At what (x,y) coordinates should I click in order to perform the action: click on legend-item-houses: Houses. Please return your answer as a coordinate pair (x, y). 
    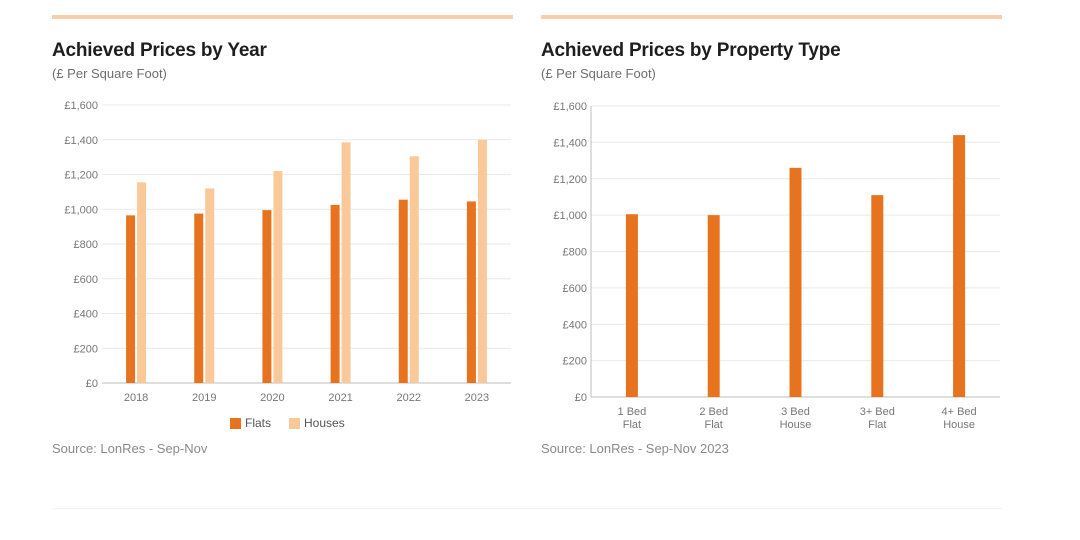
    Looking at the image, I should click on (317, 423).